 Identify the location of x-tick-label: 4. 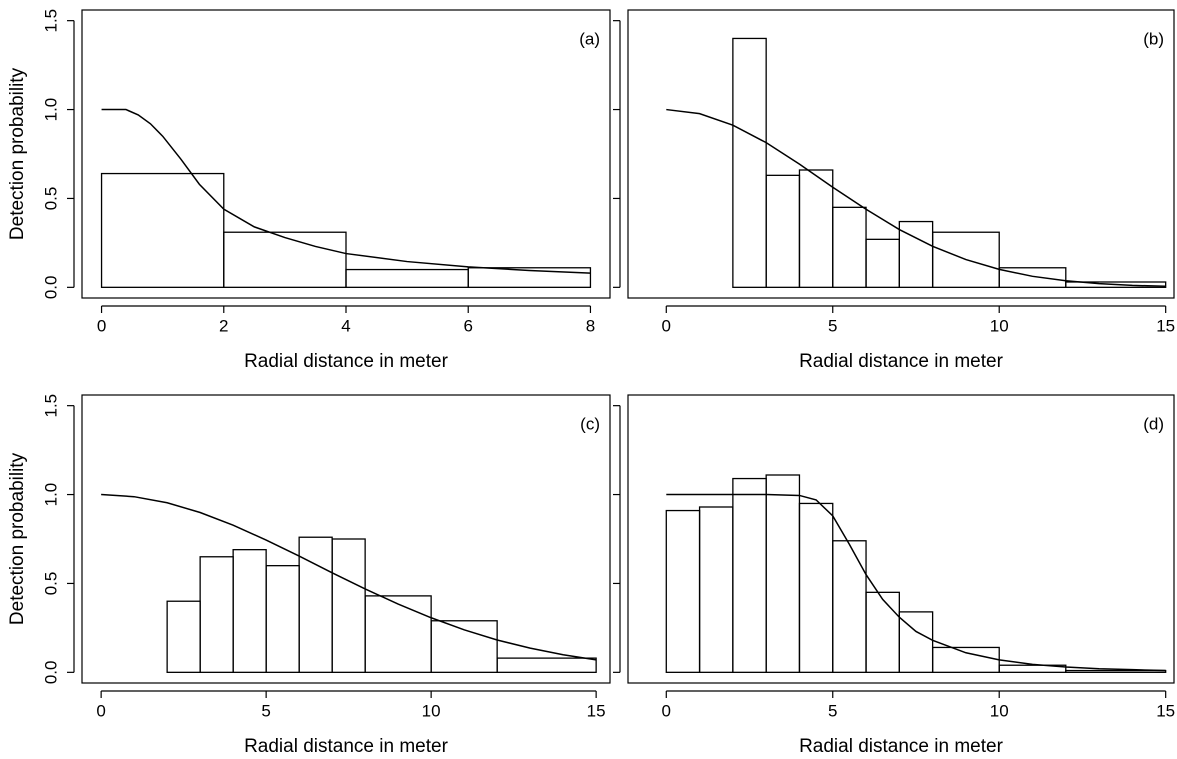
(345, 325).